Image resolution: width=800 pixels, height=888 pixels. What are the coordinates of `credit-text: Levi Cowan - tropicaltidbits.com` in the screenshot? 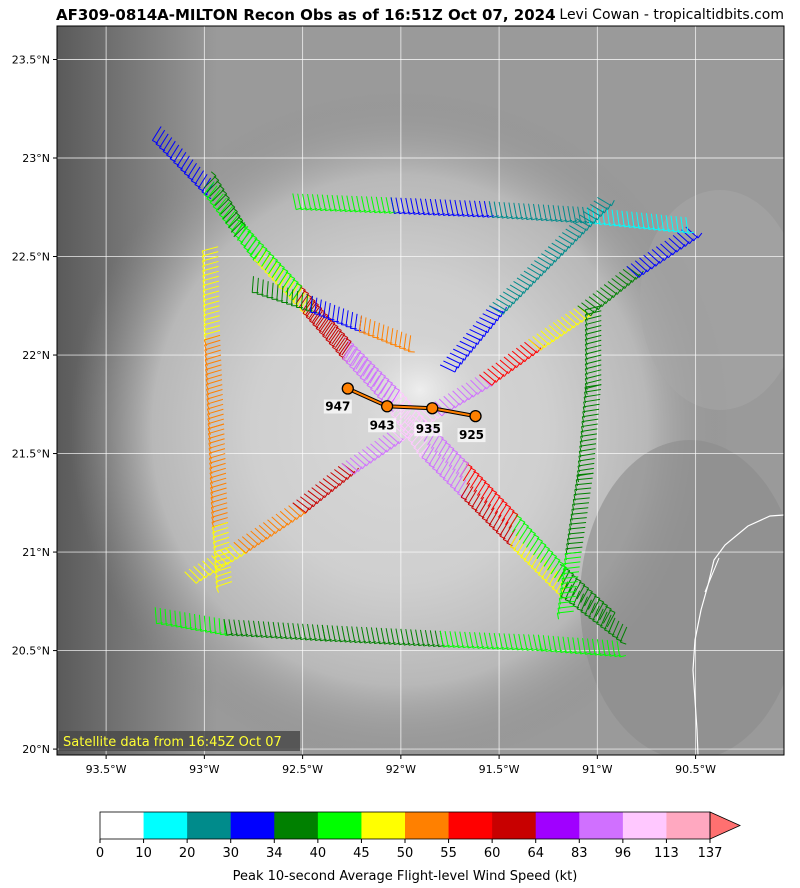 It's located at (671, 15).